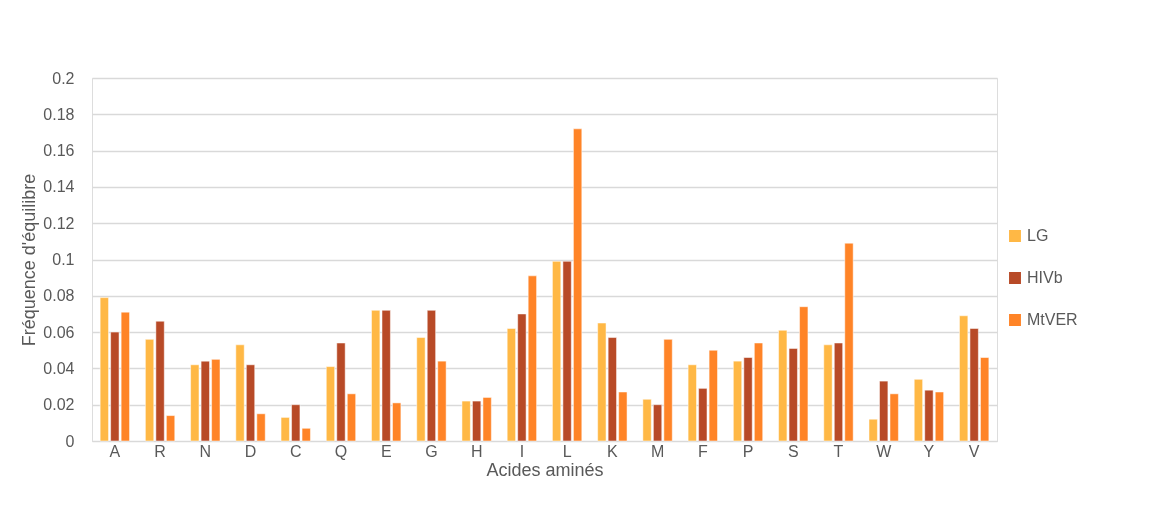 The height and width of the screenshot is (520, 1153). Describe the element at coordinates (59, 114) in the screenshot. I see `y-tick-label: 0.18` at that location.